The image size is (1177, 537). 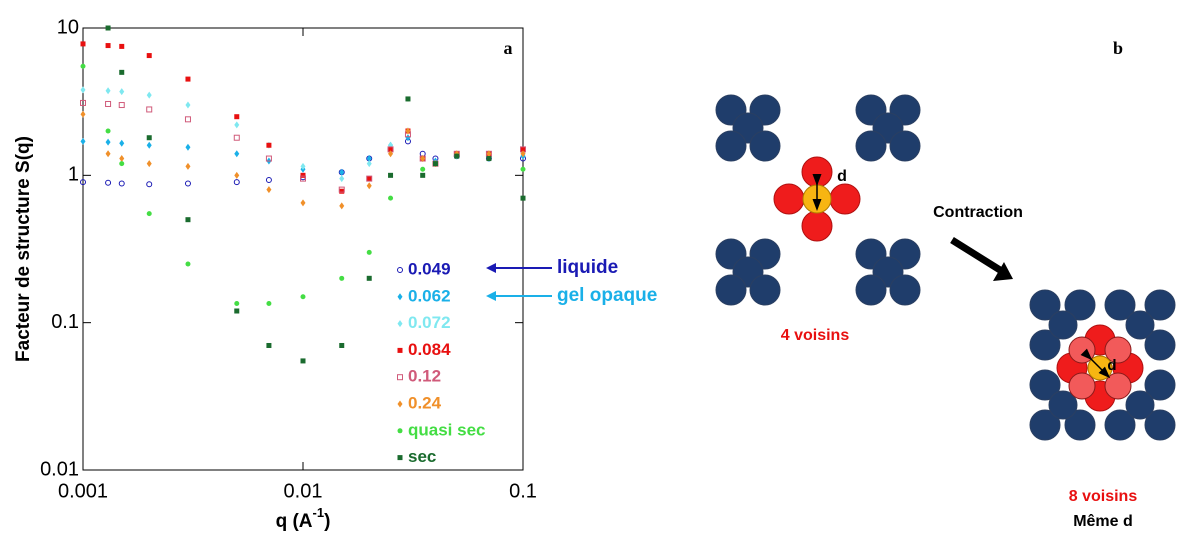 What do you see at coordinates (68, 27) in the screenshot?
I see `y-tick-label: 10` at bounding box center [68, 27].